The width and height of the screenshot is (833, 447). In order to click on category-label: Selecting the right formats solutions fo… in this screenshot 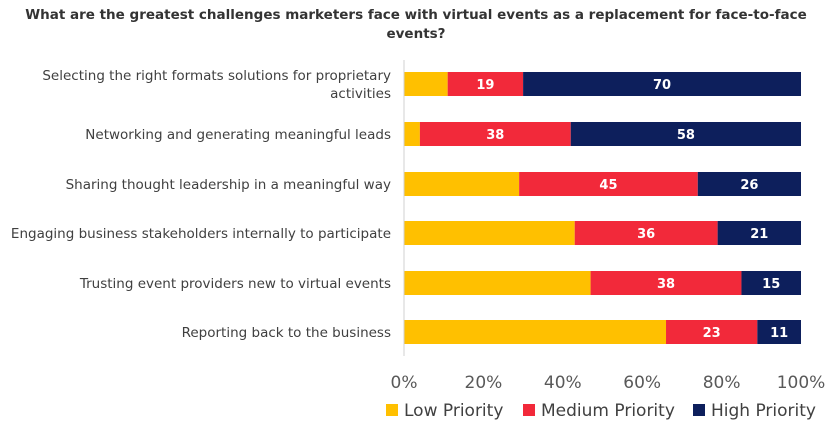, I will do `click(216, 76)`.